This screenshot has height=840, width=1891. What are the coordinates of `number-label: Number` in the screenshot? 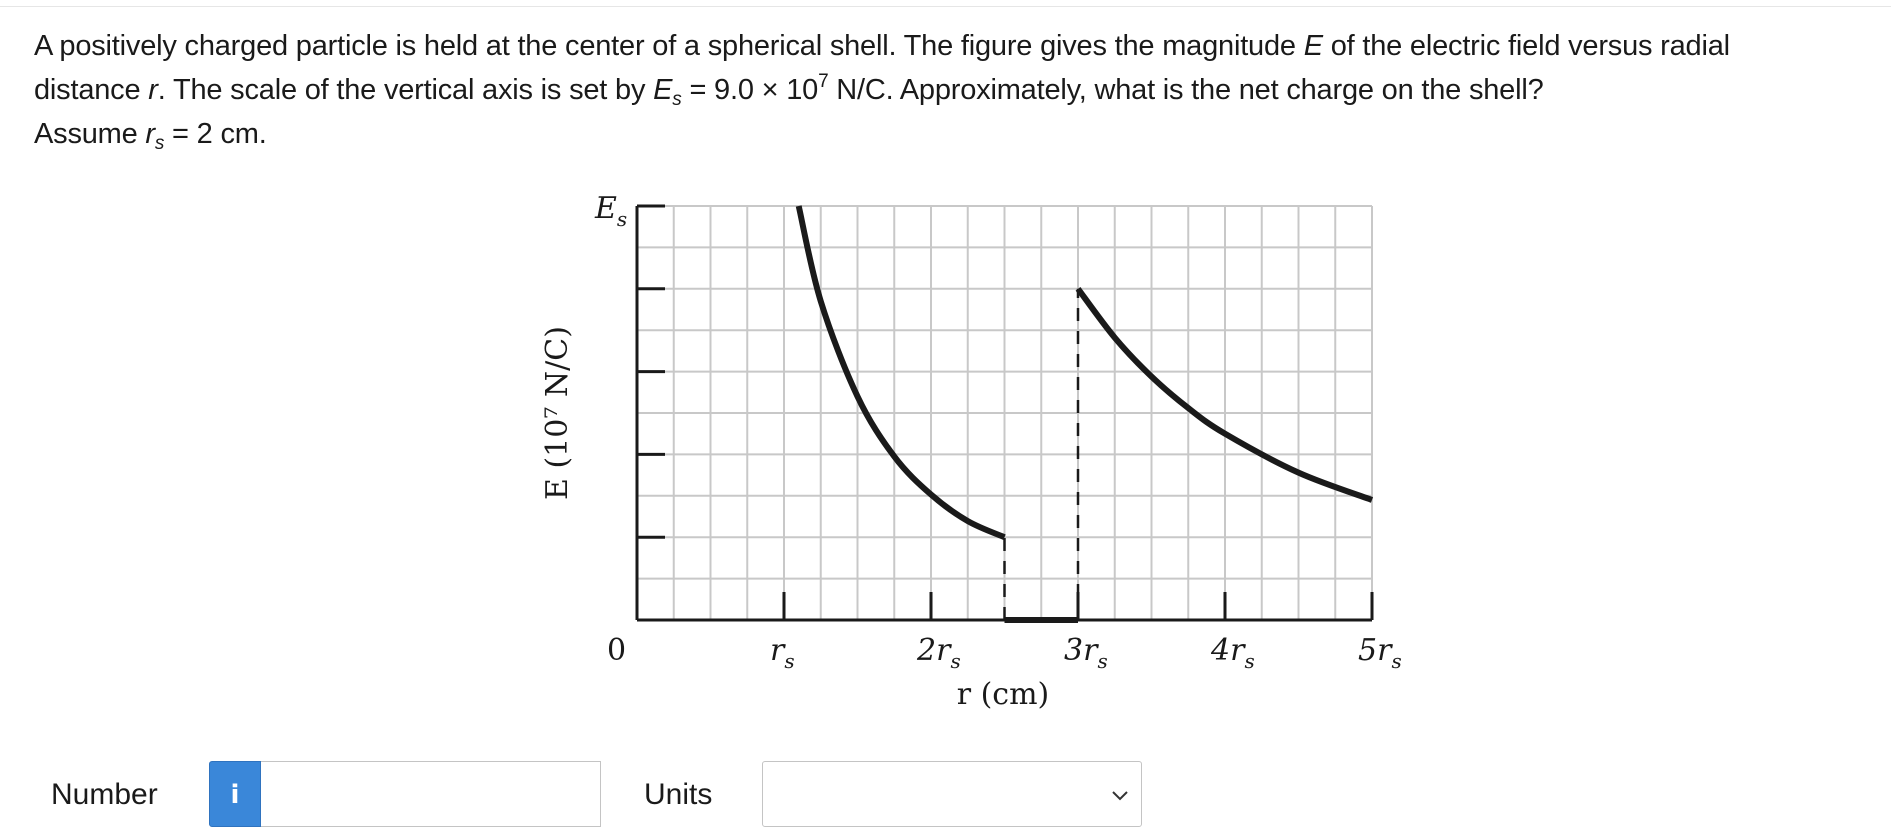 It's located at (104, 794).